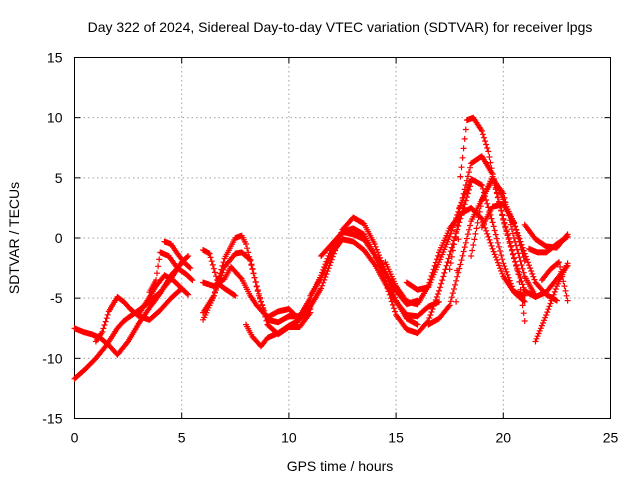 This screenshot has height=480, width=640. Describe the element at coordinates (55, 118) in the screenshot. I see `y-tick-label: 10` at that location.